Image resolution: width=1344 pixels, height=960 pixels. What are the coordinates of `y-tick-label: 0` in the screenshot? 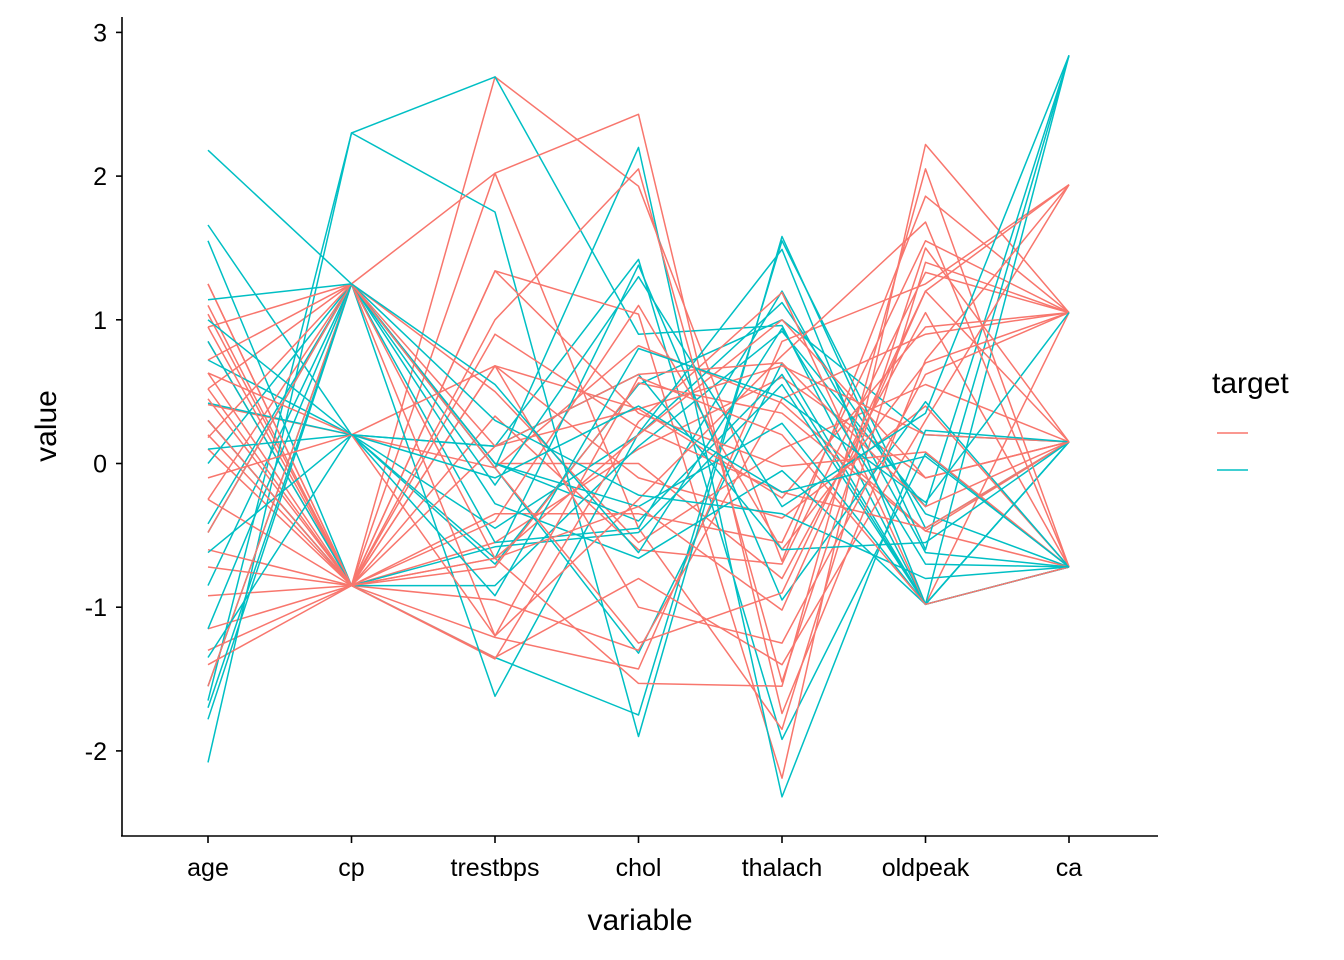 It's located at (100, 465).